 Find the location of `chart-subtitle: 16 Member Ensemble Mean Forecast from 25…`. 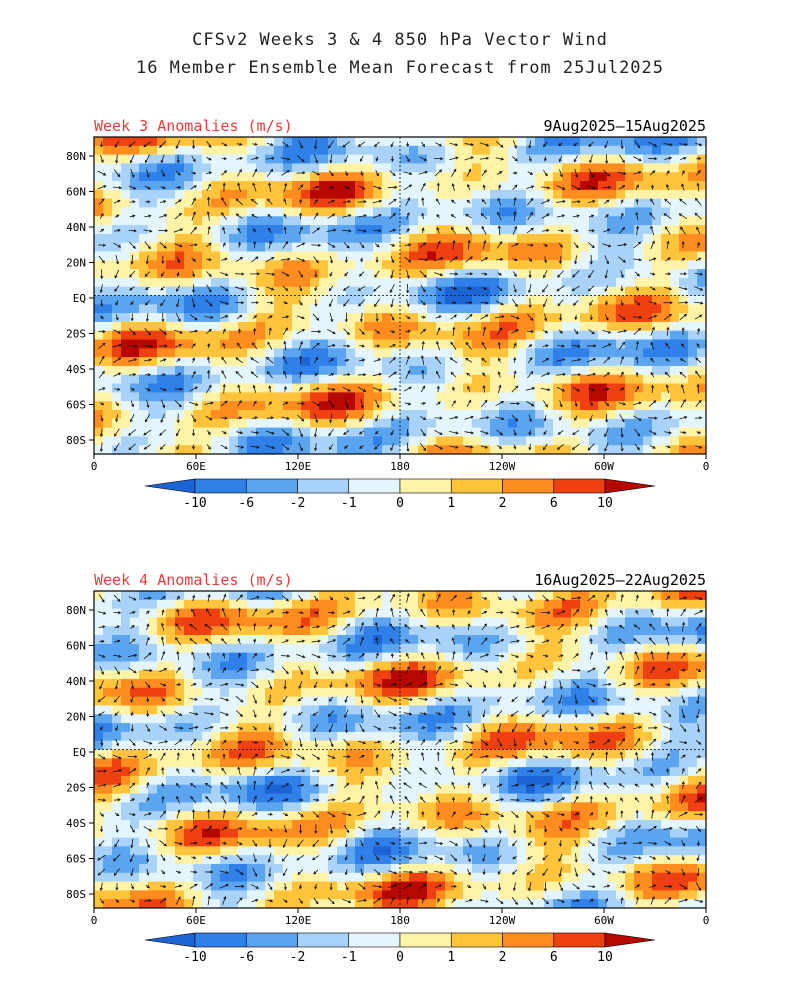

chart-subtitle: 16 Member Ensemble Mean Forecast from 25… is located at coordinates (400, 68).